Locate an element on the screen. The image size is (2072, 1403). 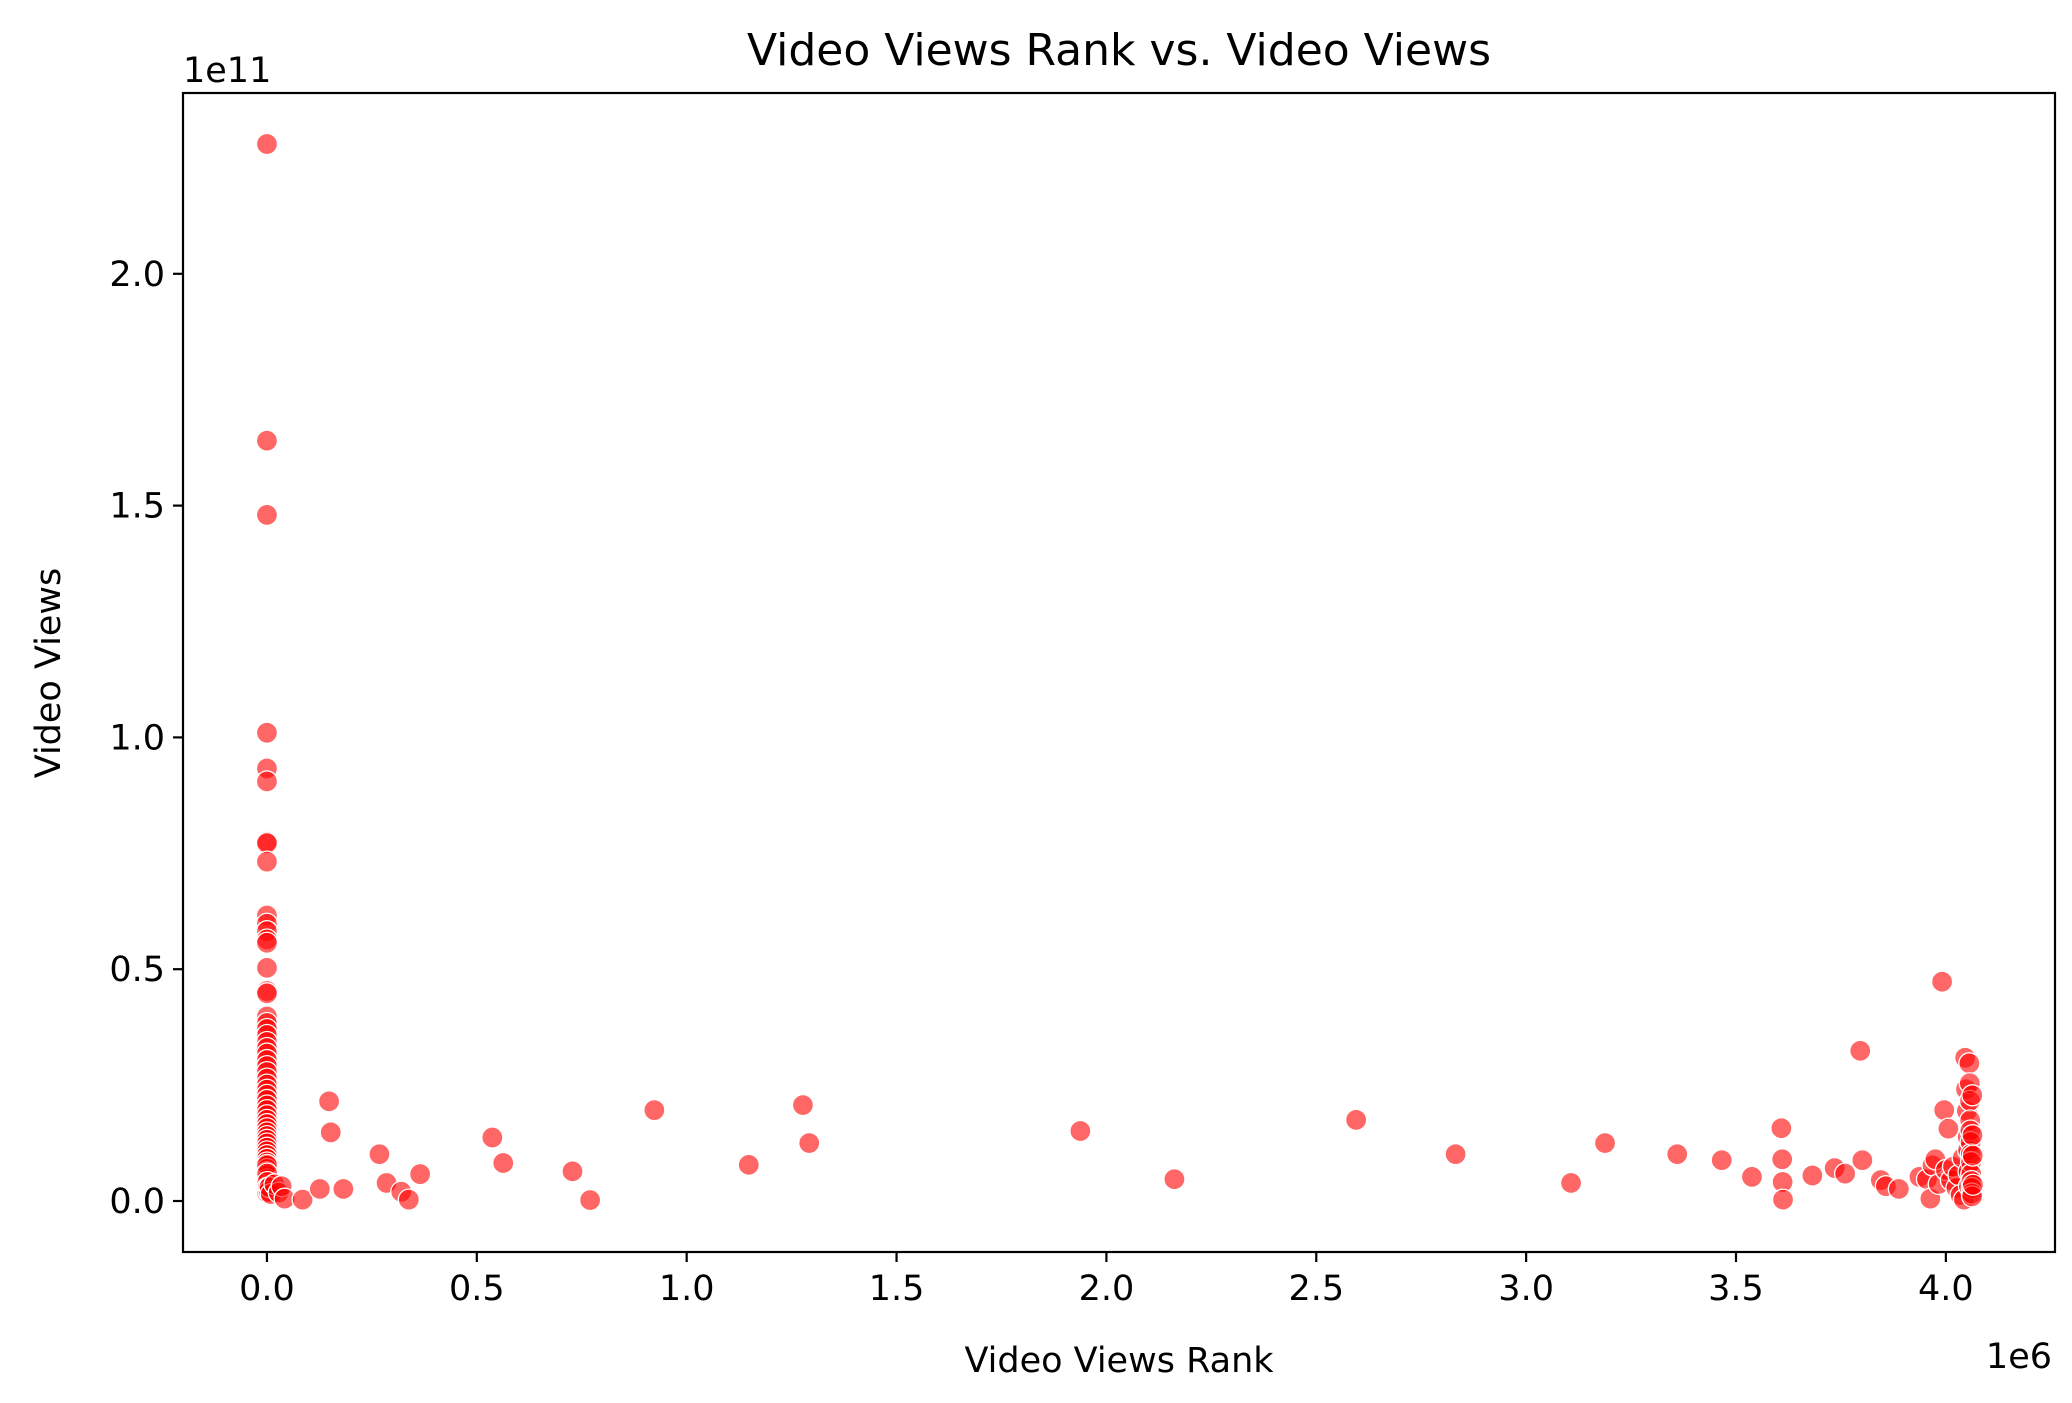
x-tick-label: 1.0 is located at coordinates (687, 1289).